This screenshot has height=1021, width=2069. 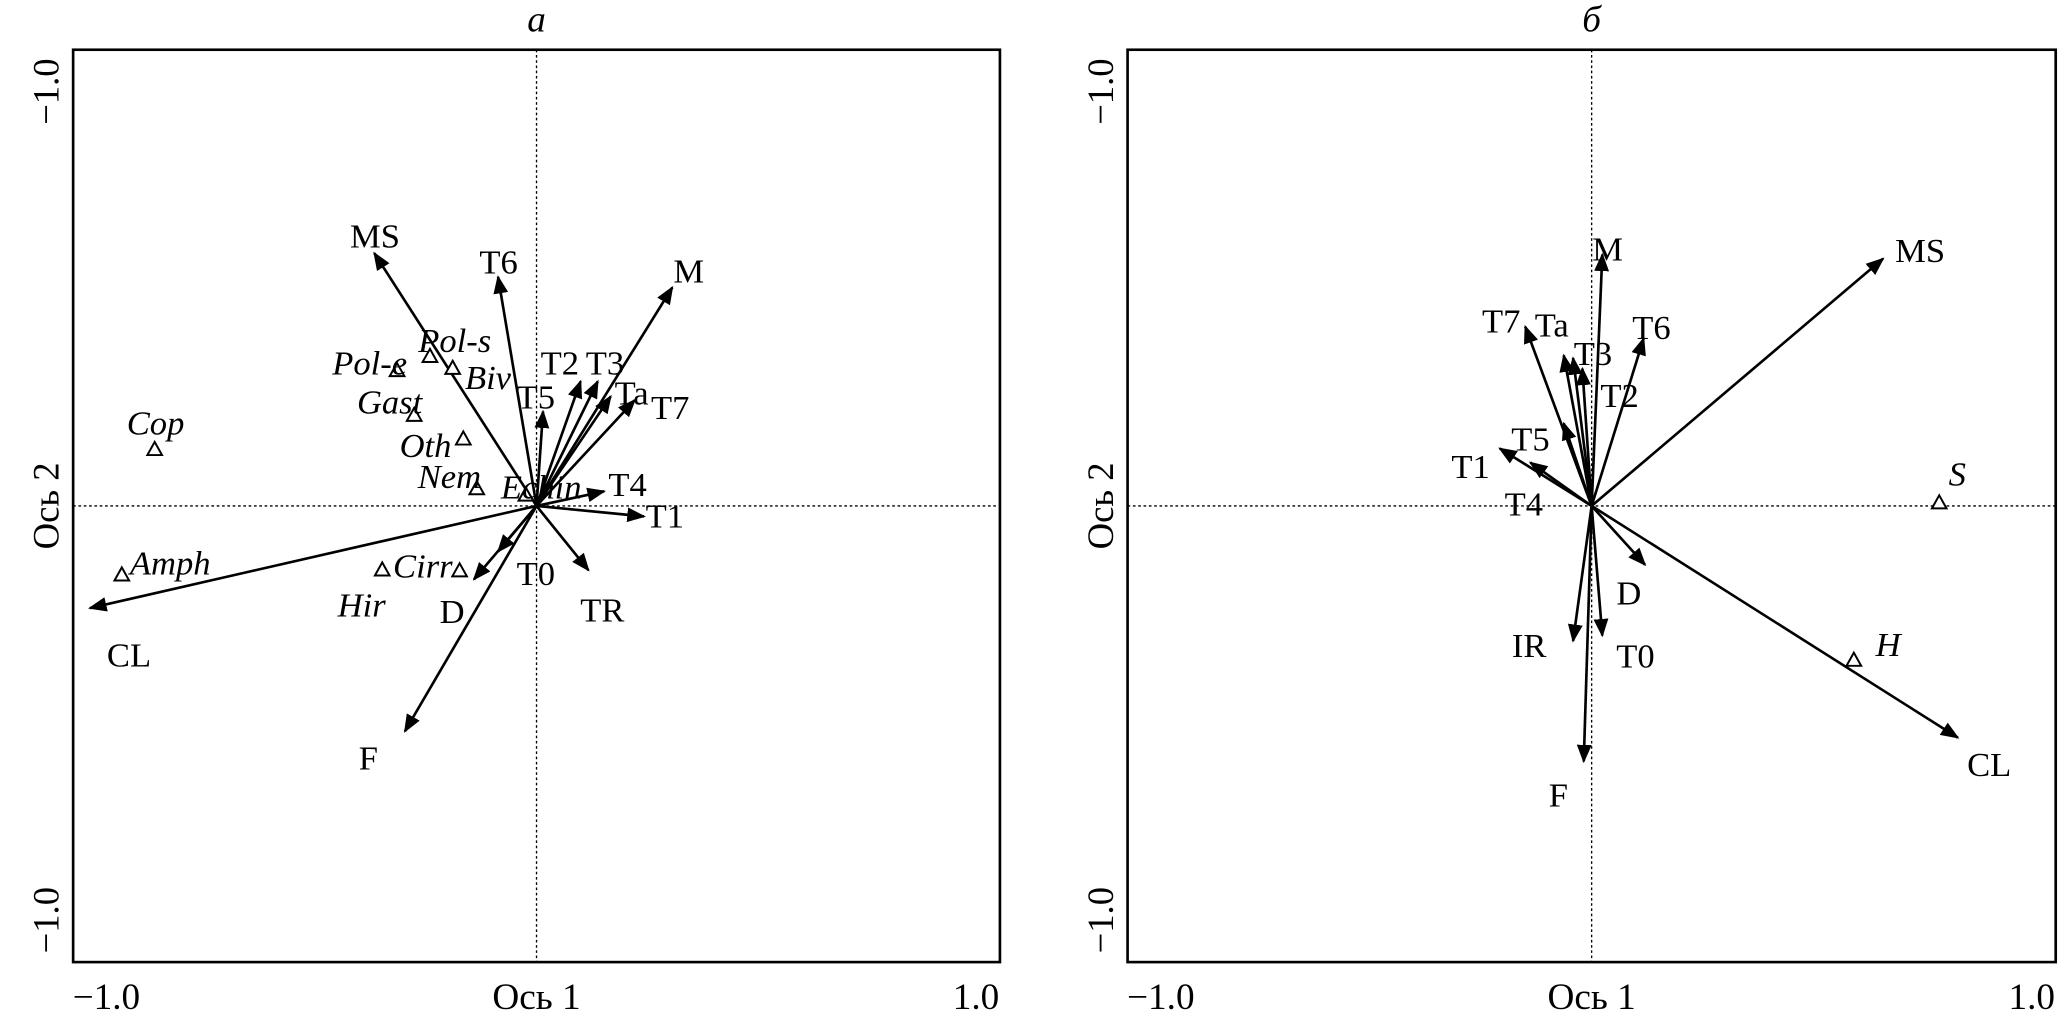 What do you see at coordinates (1580, 574) in the screenshot?
I see `arrow-IR` at bounding box center [1580, 574].